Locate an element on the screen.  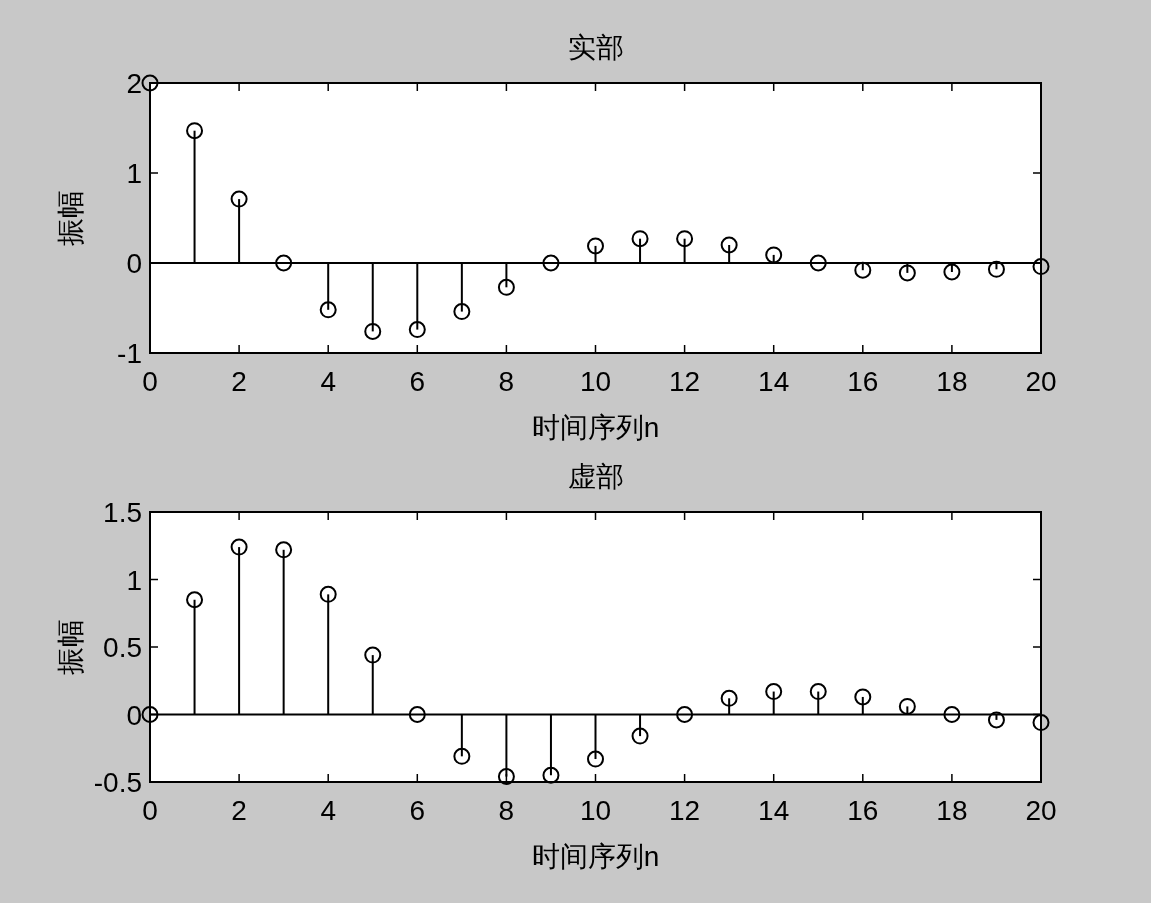
y-tick-label: -1 is located at coordinates (129, 353).